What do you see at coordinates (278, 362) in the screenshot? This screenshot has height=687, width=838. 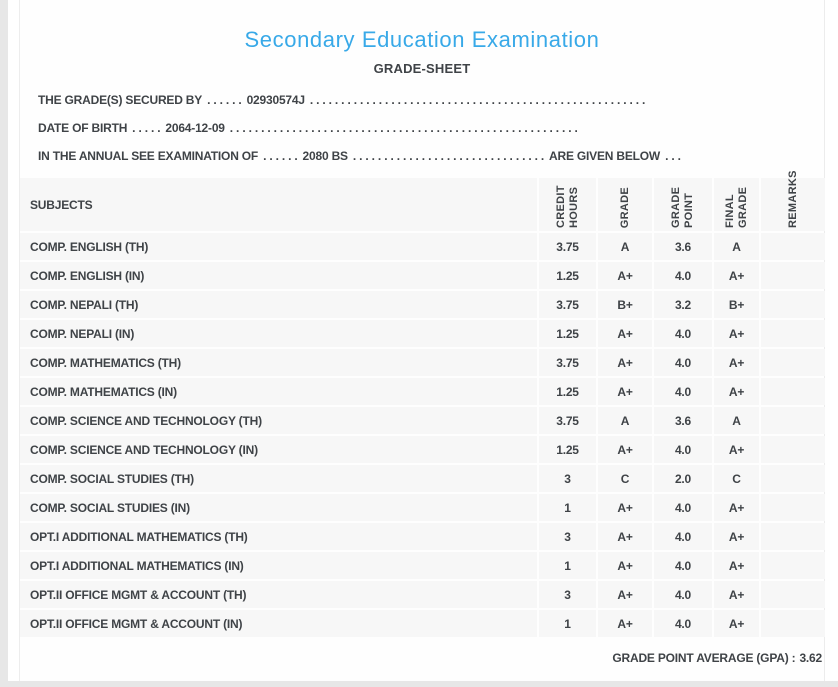 I see `subject-cell: COMP. MATHEMATICS (TH)` at bounding box center [278, 362].